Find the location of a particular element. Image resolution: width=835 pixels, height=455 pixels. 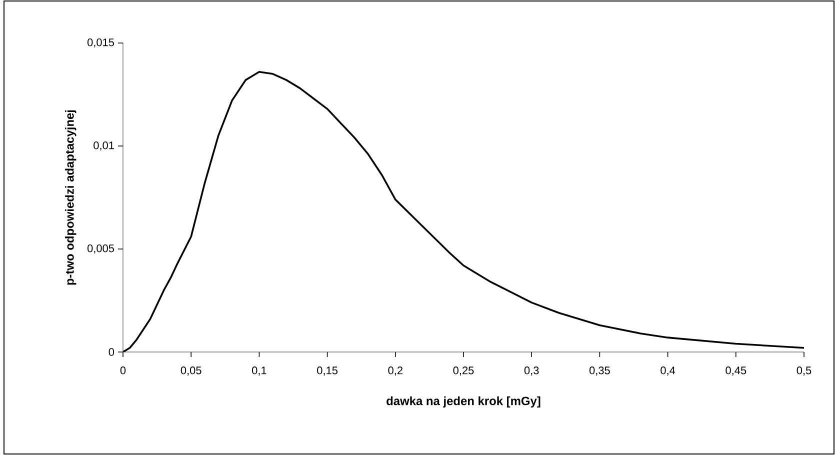

y-tick-label: 0,01 is located at coordinates (104, 146).